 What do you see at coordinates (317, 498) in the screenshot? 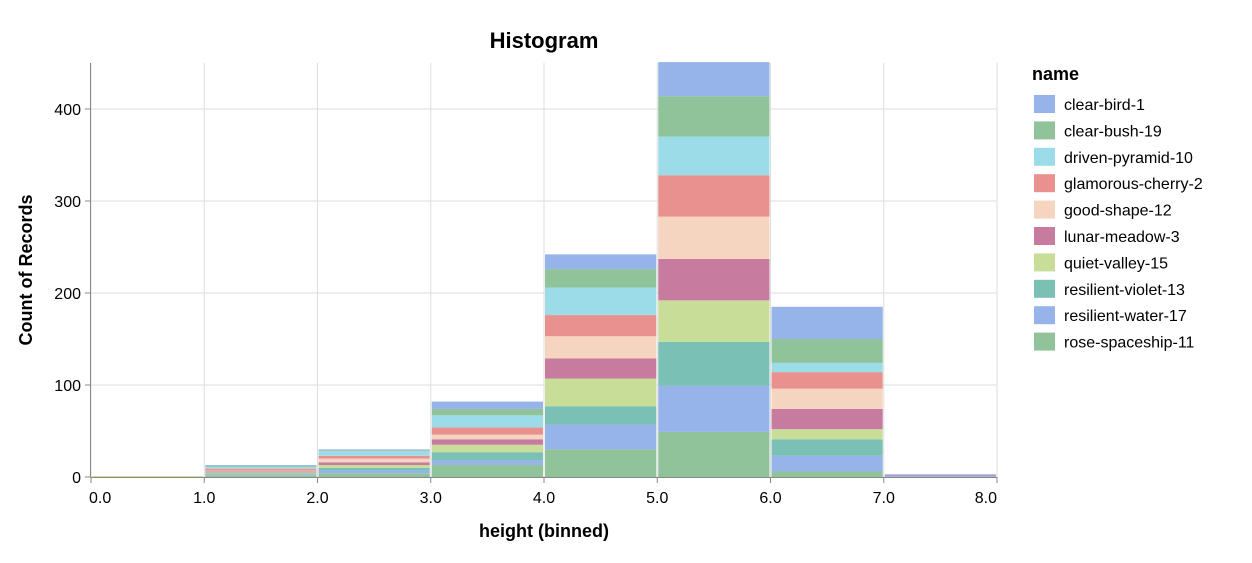
I see `x-tick-label: 2.0` at bounding box center [317, 498].